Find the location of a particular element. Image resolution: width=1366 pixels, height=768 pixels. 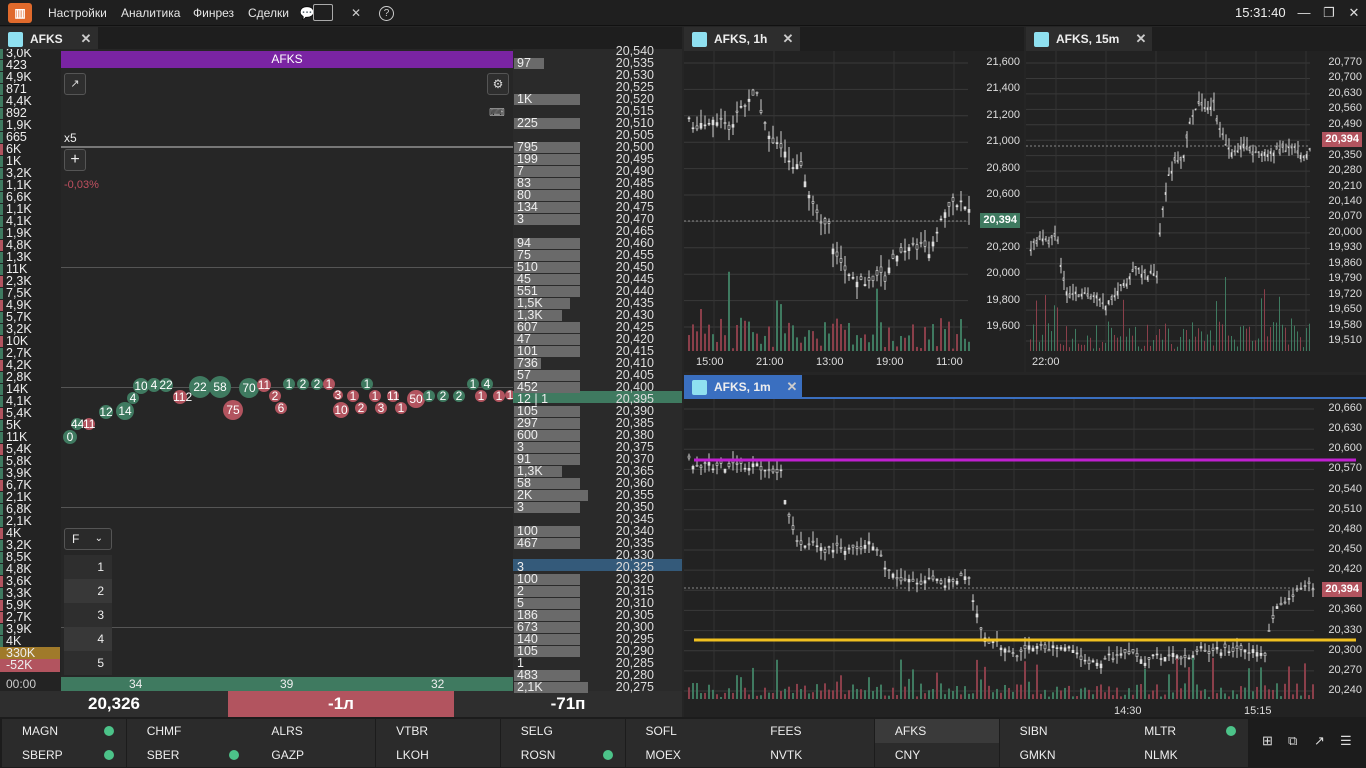

book-price: 20,390 is located at coordinates (634, 411).